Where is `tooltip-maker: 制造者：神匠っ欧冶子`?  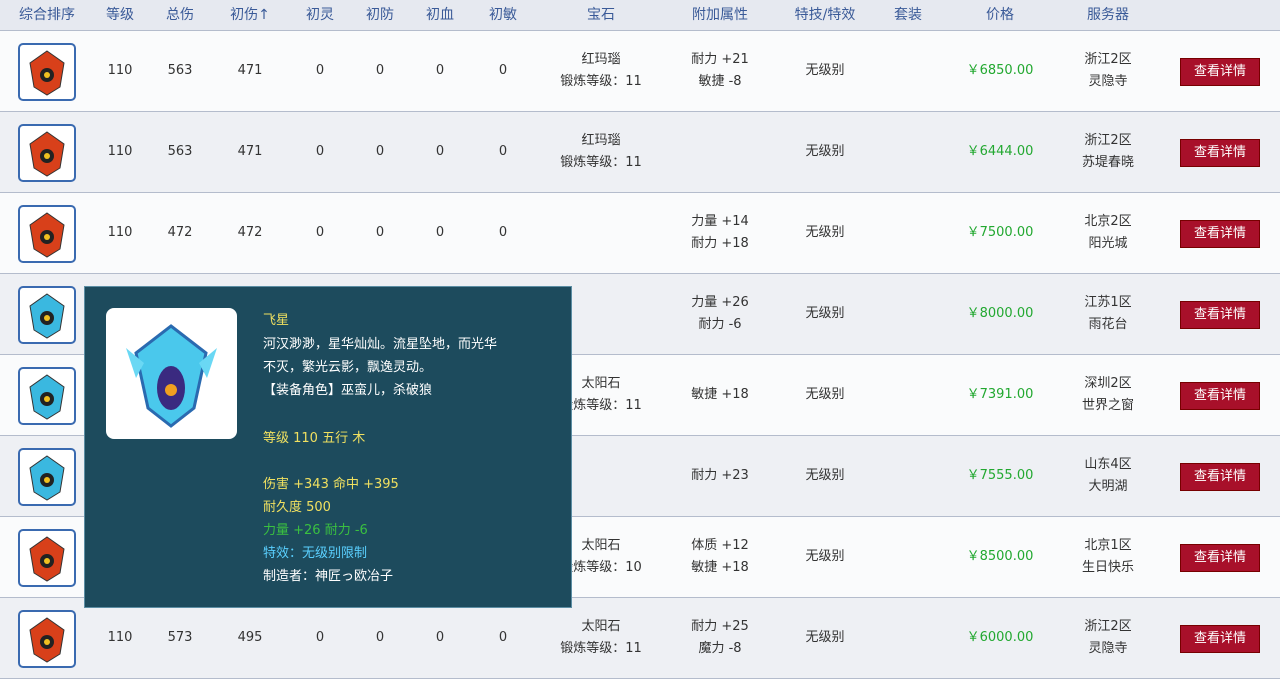
tooltip-maker: 制造者：神匠っ欧冶子 is located at coordinates (328, 576).